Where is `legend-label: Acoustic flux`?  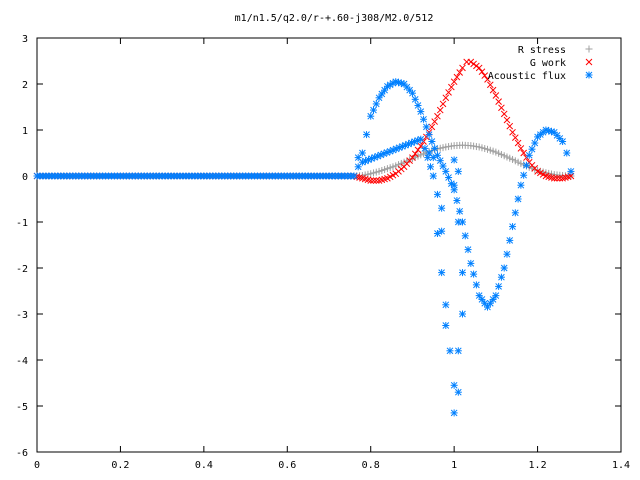 legend-label: Acoustic flux is located at coordinates (527, 76).